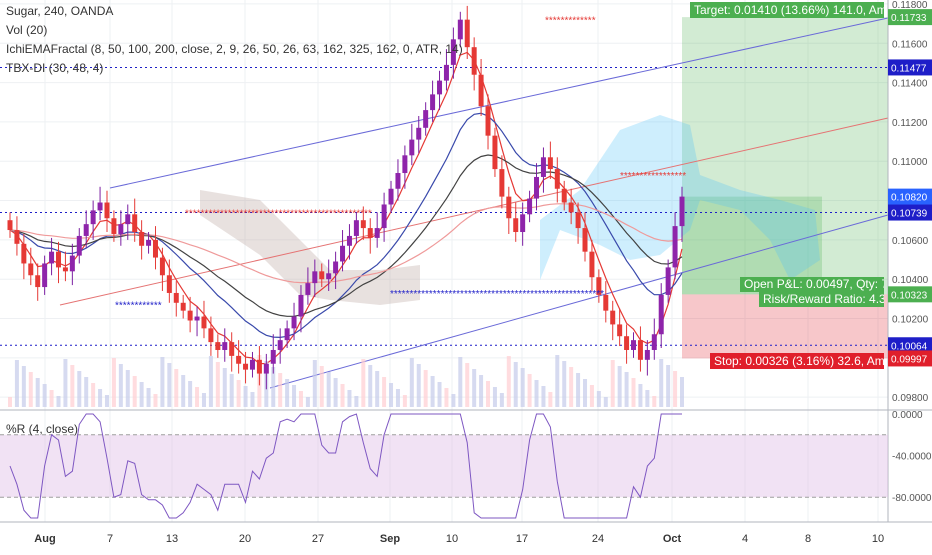 The height and width of the screenshot is (555, 932). I want to click on wr-line, so click(345, 466).